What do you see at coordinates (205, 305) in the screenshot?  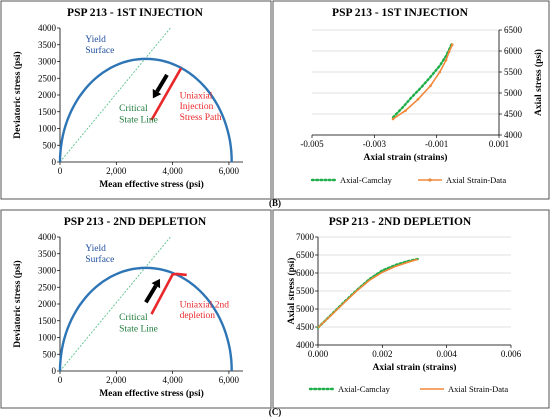 I see `annotation-red: Uniaxial 2nd` at bounding box center [205, 305].